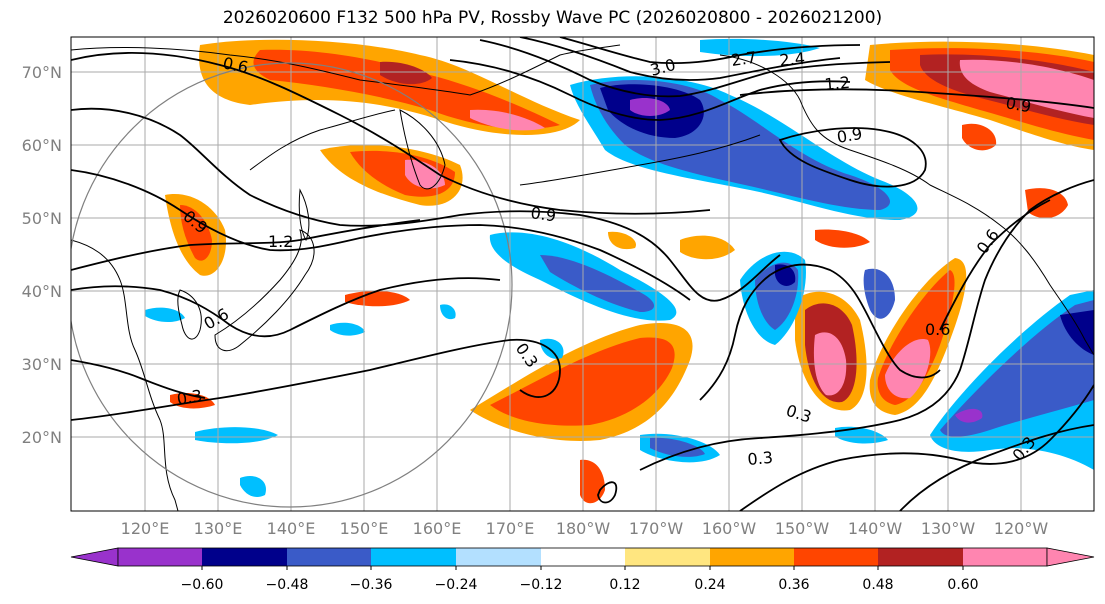 This screenshot has width=1105, height=604. Describe the element at coordinates (1077, 332) in the screenshot. I see `negative-anomaly-west-coast-deep` at that location.